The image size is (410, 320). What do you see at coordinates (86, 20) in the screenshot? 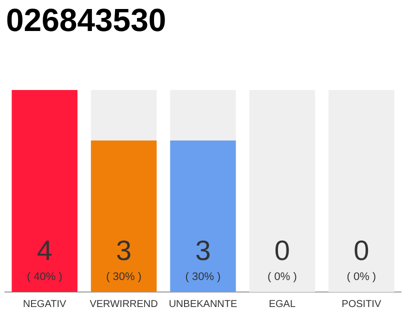
I see `chart-title: 026843530` at bounding box center [86, 20].